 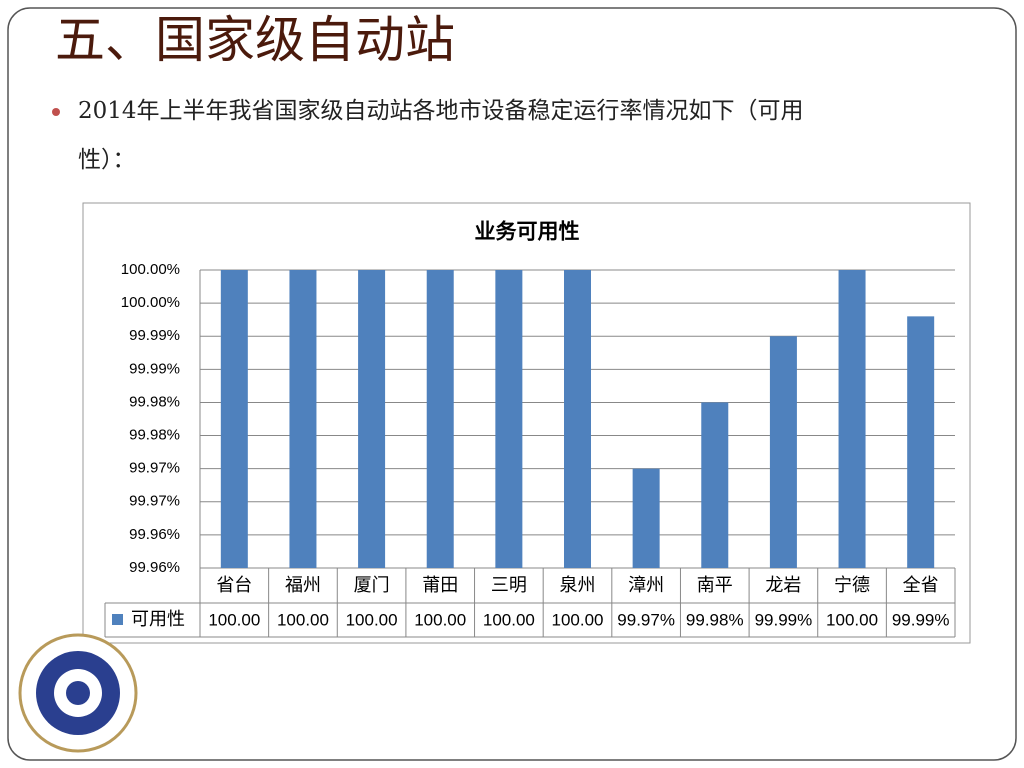 What do you see at coordinates (715, 585) in the screenshot?
I see `x-tick-label: 南平` at bounding box center [715, 585].